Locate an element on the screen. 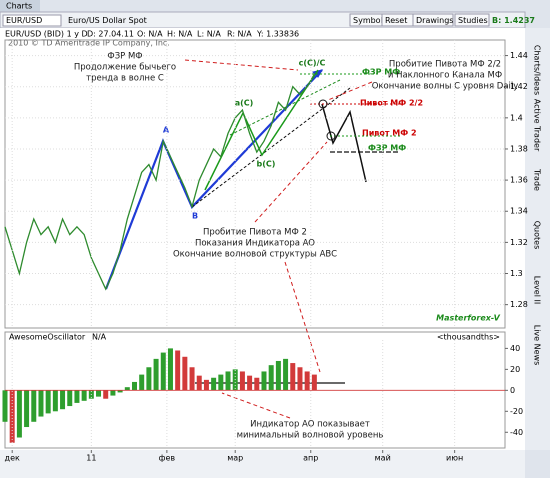 Image resolution: width=550 pixels, height=482 pixels. button-label: Studies is located at coordinates (473, 20).